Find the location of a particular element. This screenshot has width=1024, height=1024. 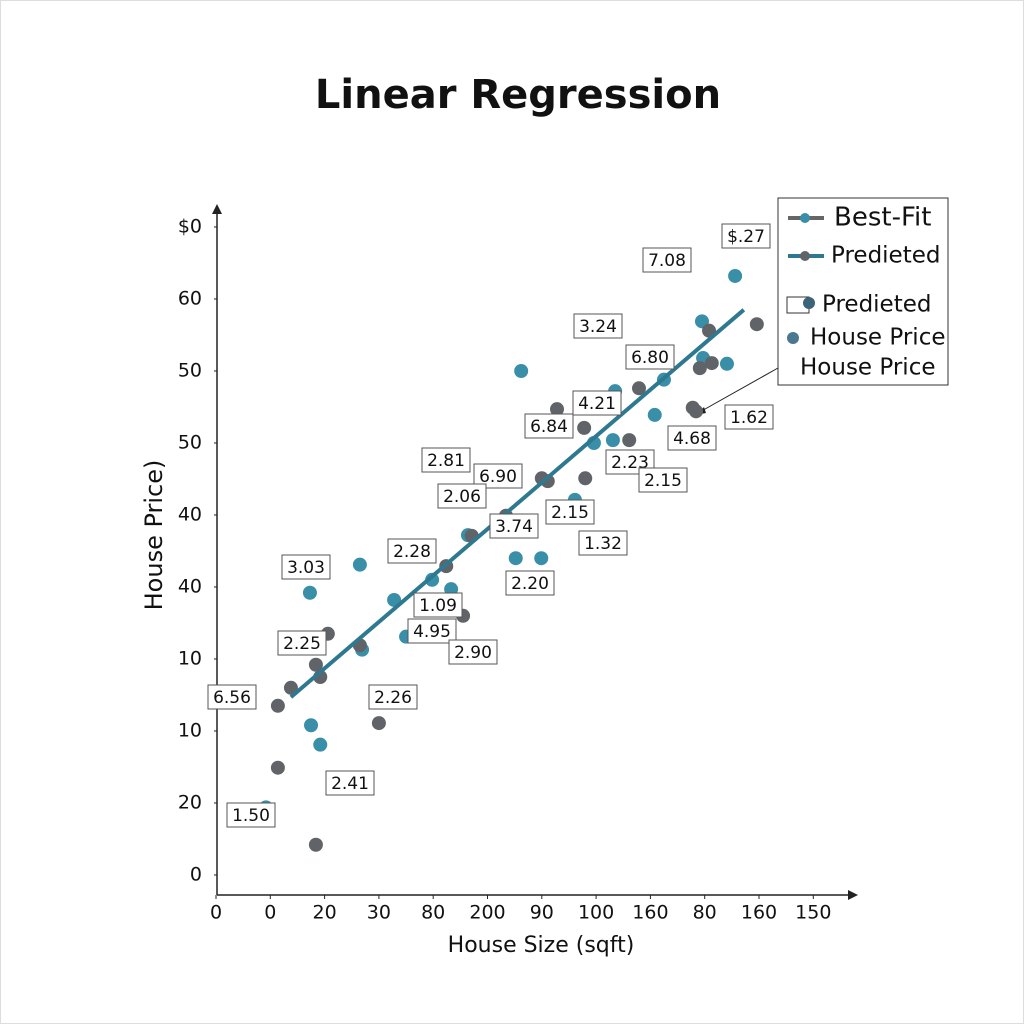

annotation: 2.15 is located at coordinates (570, 513).